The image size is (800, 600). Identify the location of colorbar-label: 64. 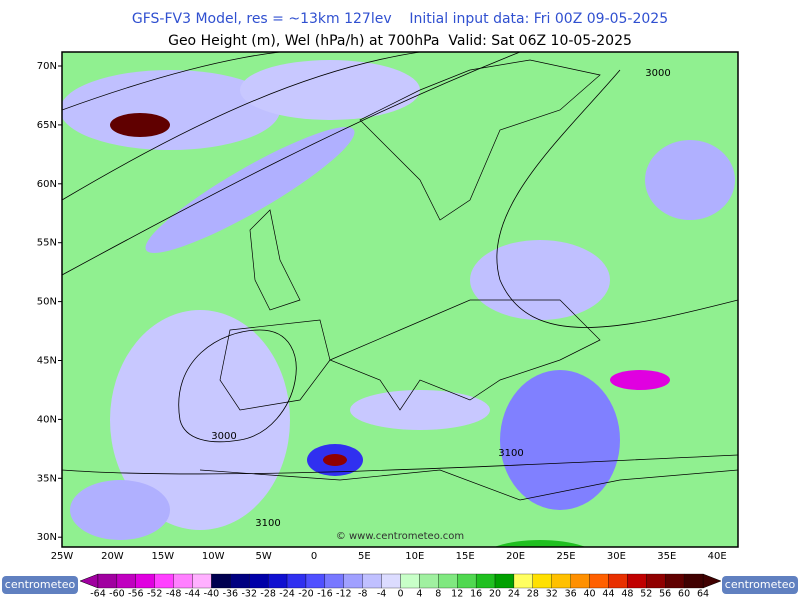
(703, 594).